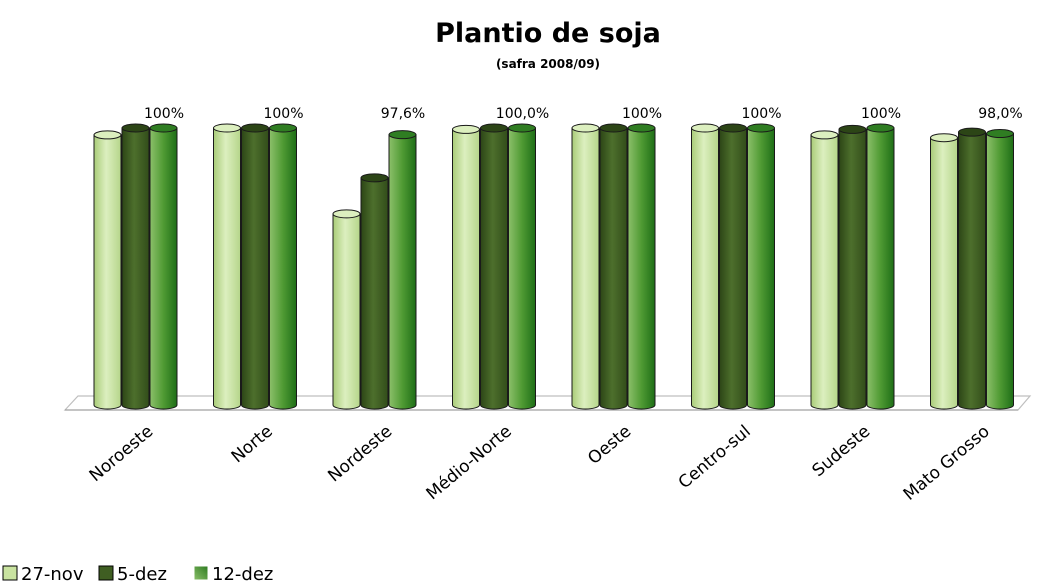  What do you see at coordinates (135, 266) in the screenshot?
I see `bar-noroeste-5-dez` at bounding box center [135, 266].